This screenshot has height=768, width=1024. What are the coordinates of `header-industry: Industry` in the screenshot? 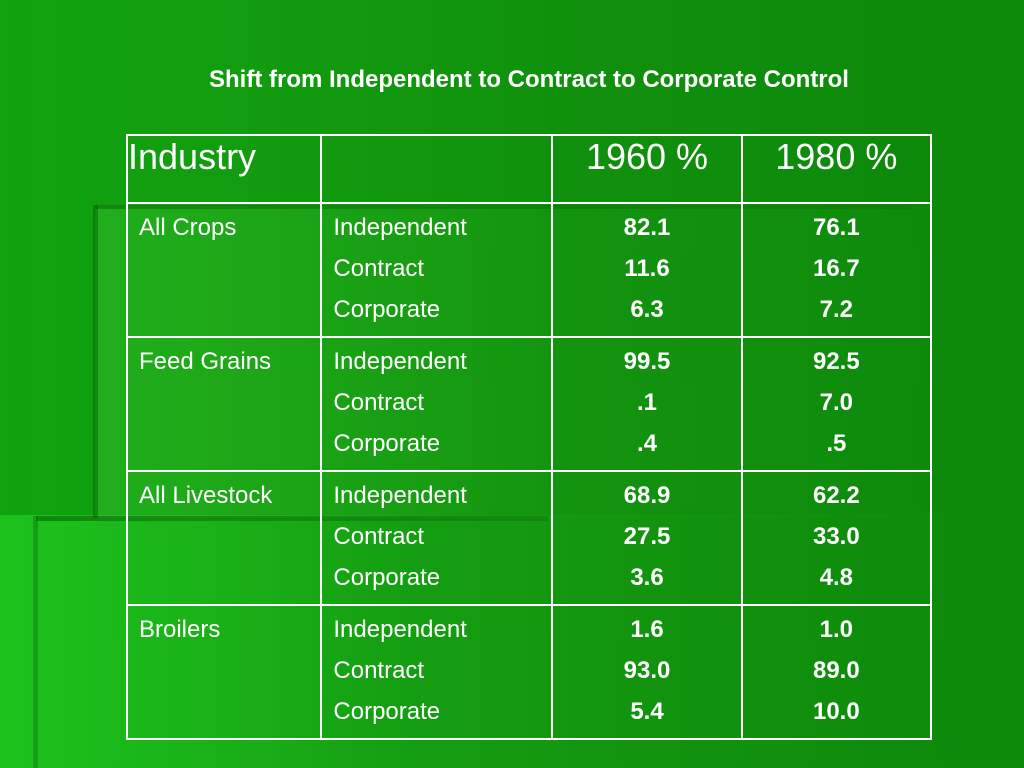 It's located at (224, 169).